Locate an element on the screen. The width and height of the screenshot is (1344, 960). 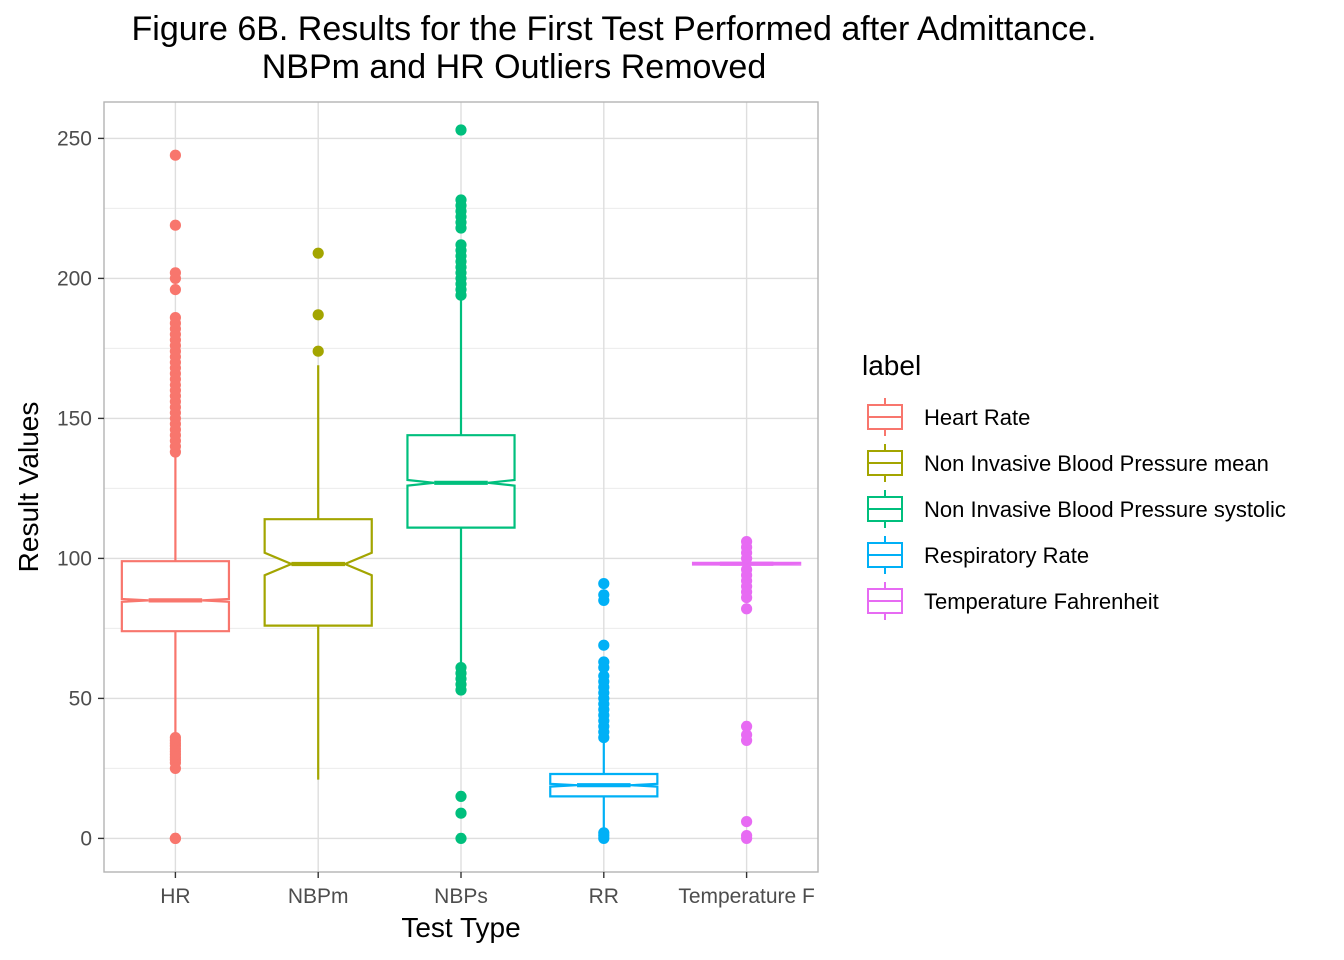
x-tick-label: NBPs is located at coordinates (461, 896).